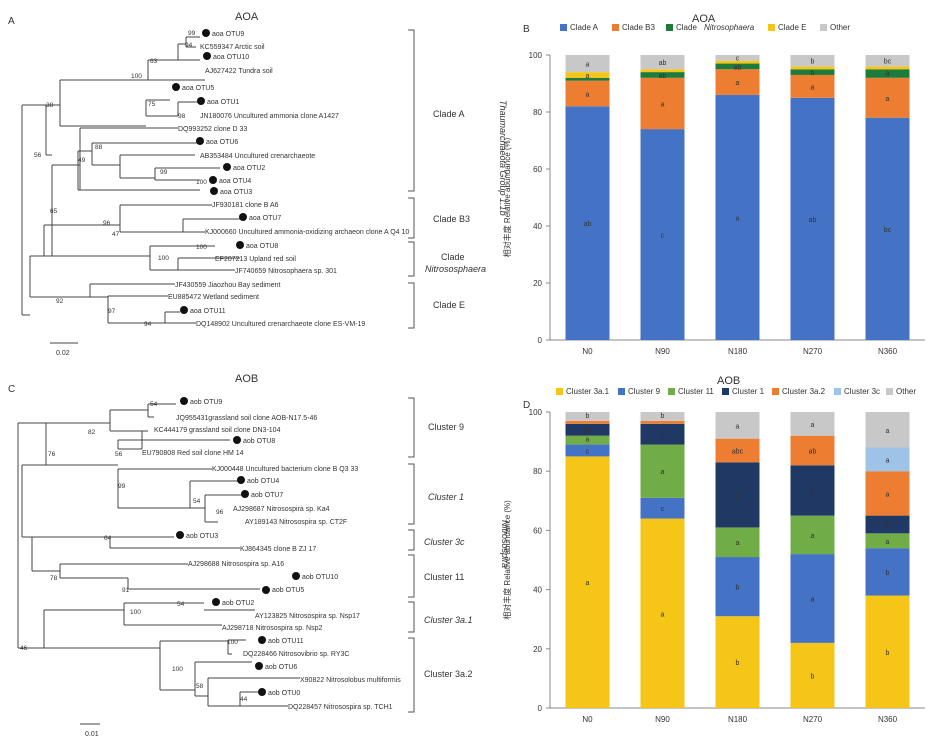 The image size is (945, 743). I want to click on legend-label: Nitrosophaera, so click(729, 27).